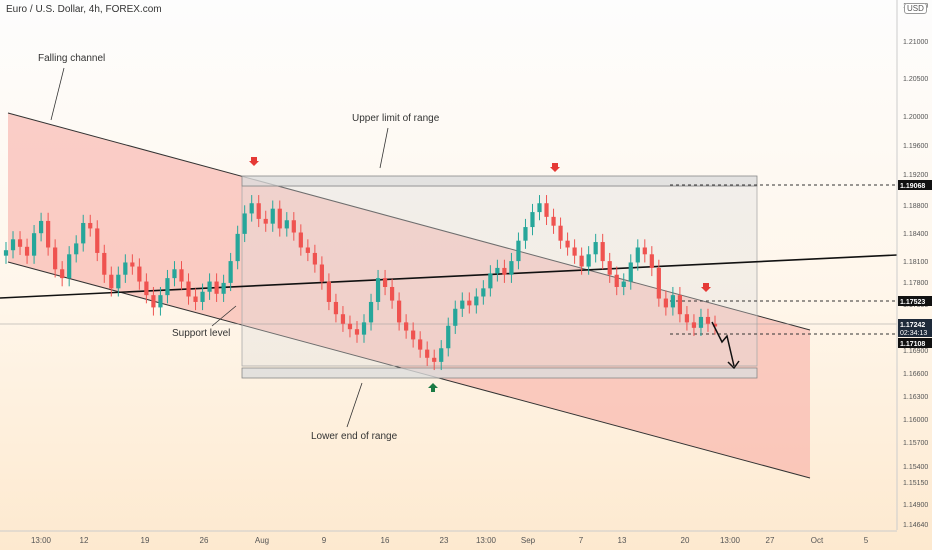  What do you see at coordinates (915, 117) in the screenshot?
I see `price-tick-label: 1.20000` at bounding box center [915, 117].